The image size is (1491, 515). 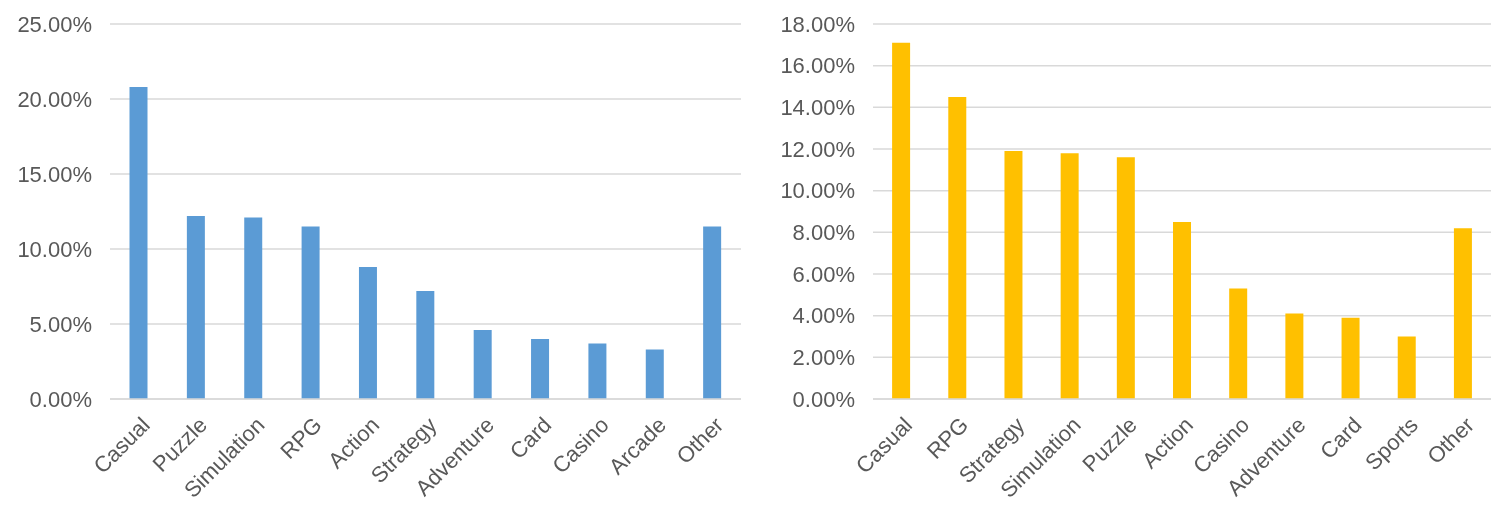 I want to click on y-tick-label: 16.00%, so click(x=817, y=66).